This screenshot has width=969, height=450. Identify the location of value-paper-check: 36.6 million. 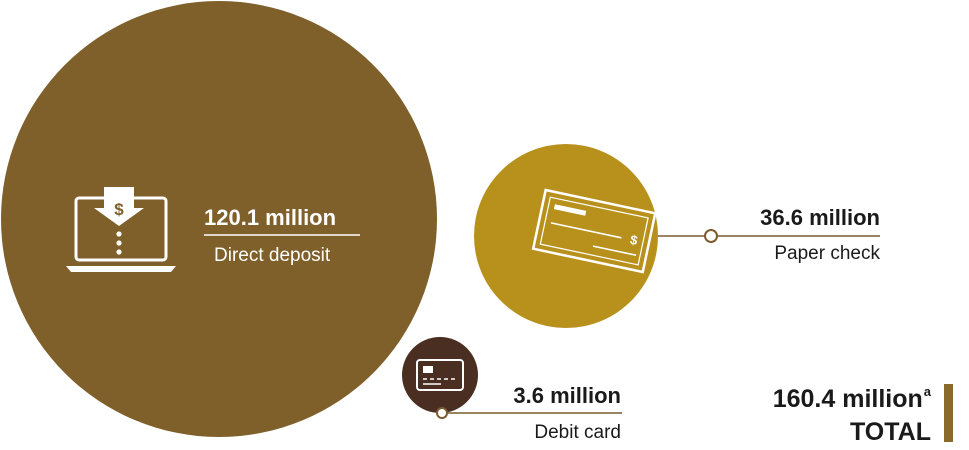
(820, 217).